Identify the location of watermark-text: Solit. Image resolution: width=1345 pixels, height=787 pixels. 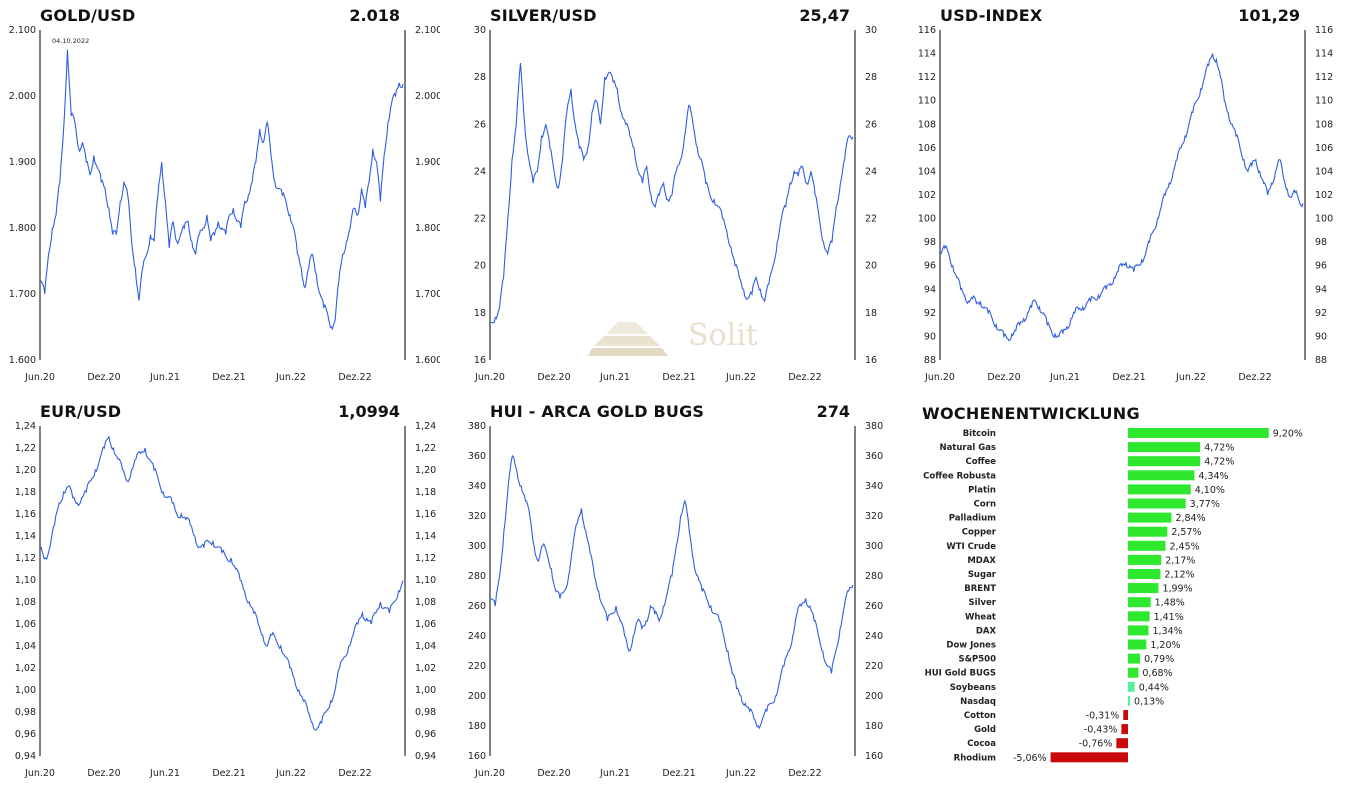
(723, 335).